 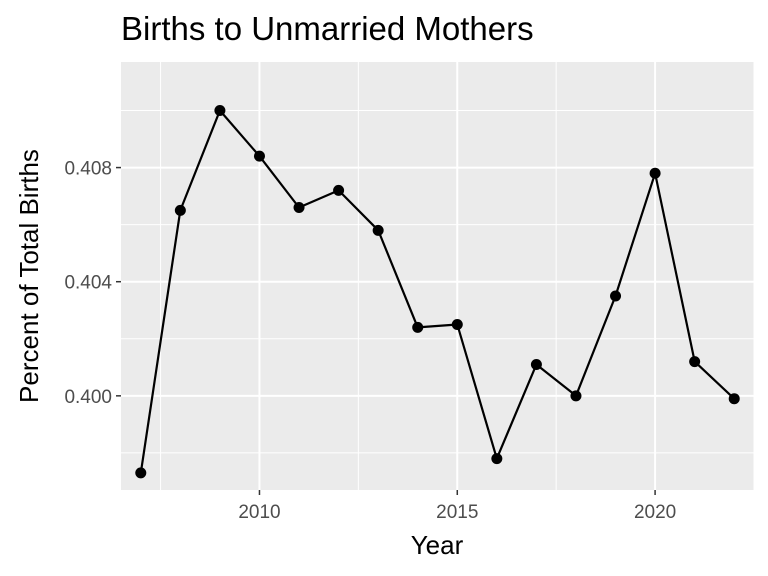 I want to click on x-axis: 2010 2015 2020, so click(x=457, y=506).